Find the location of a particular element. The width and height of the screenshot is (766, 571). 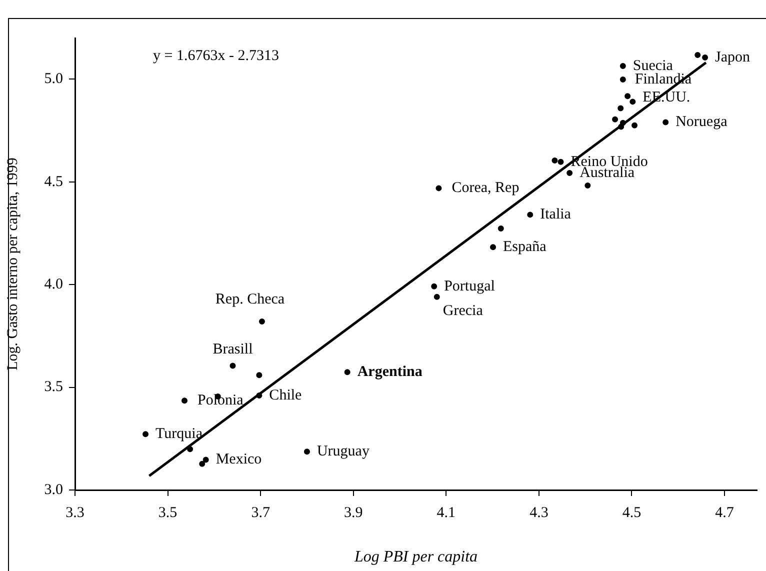

x-tick-label: 4.3 is located at coordinates (539, 512).